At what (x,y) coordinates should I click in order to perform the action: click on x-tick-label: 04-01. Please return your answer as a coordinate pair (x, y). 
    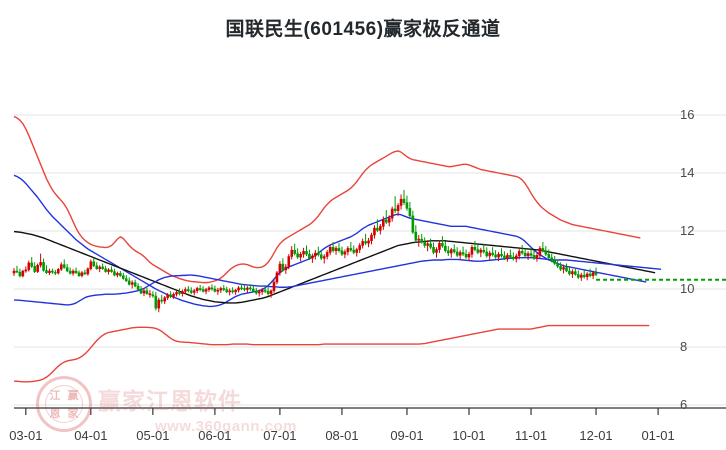
    Looking at the image, I should click on (91, 435).